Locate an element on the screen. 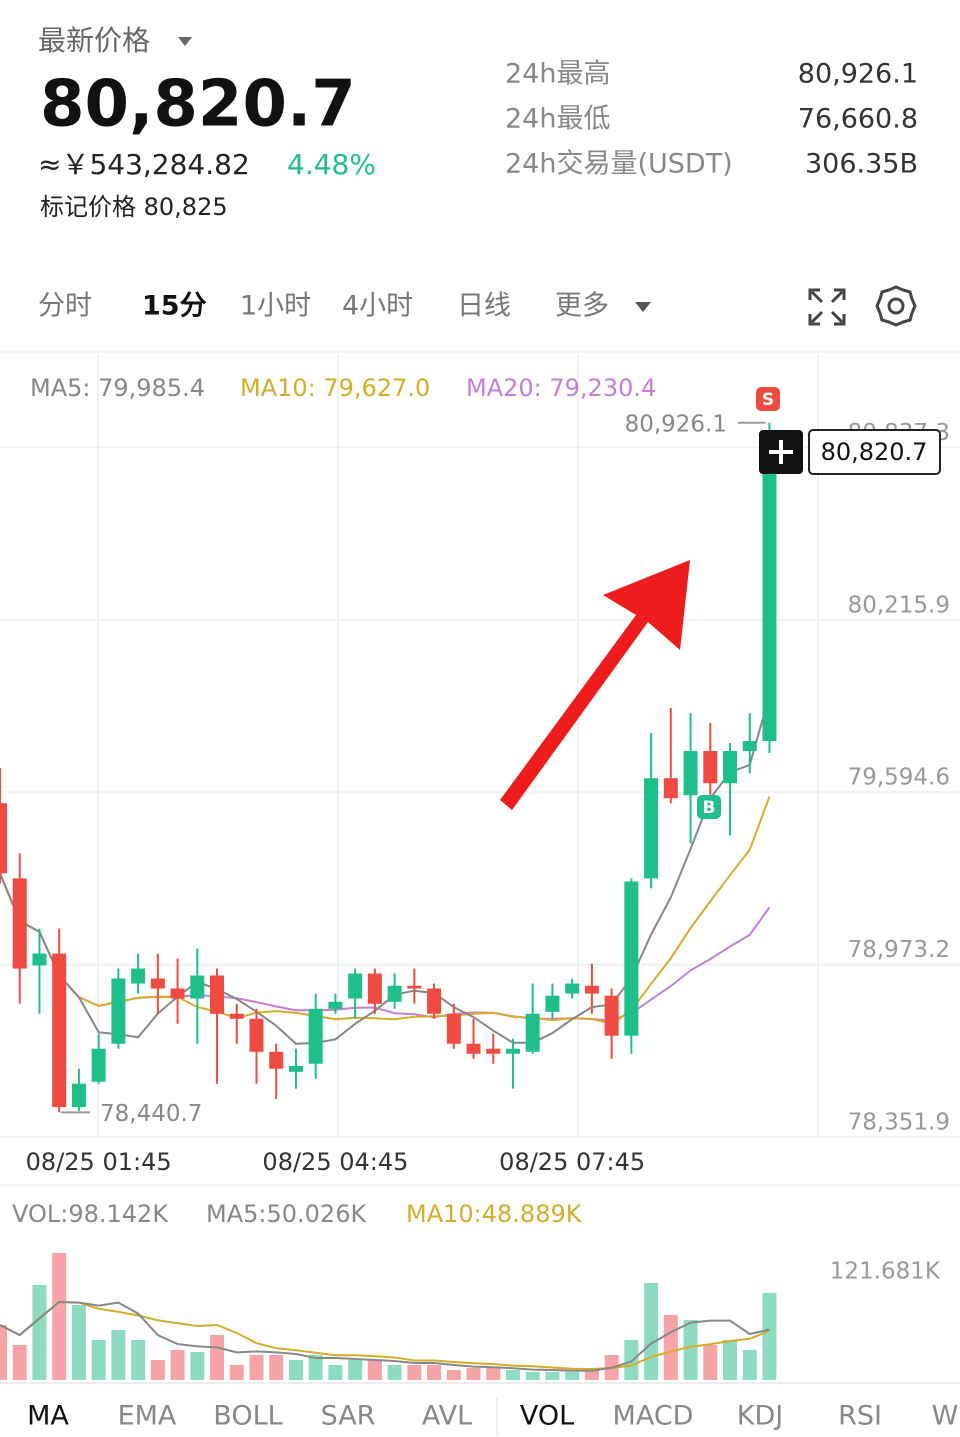  indicator-tab: BOLL is located at coordinates (247, 1416).